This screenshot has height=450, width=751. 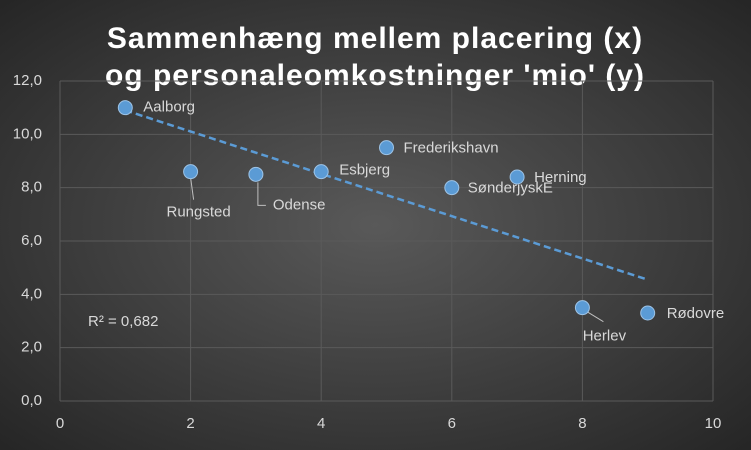 What do you see at coordinates (560, 177) in the screenshot?
I see `point-label: Herning` at bounding box center [560, 177].